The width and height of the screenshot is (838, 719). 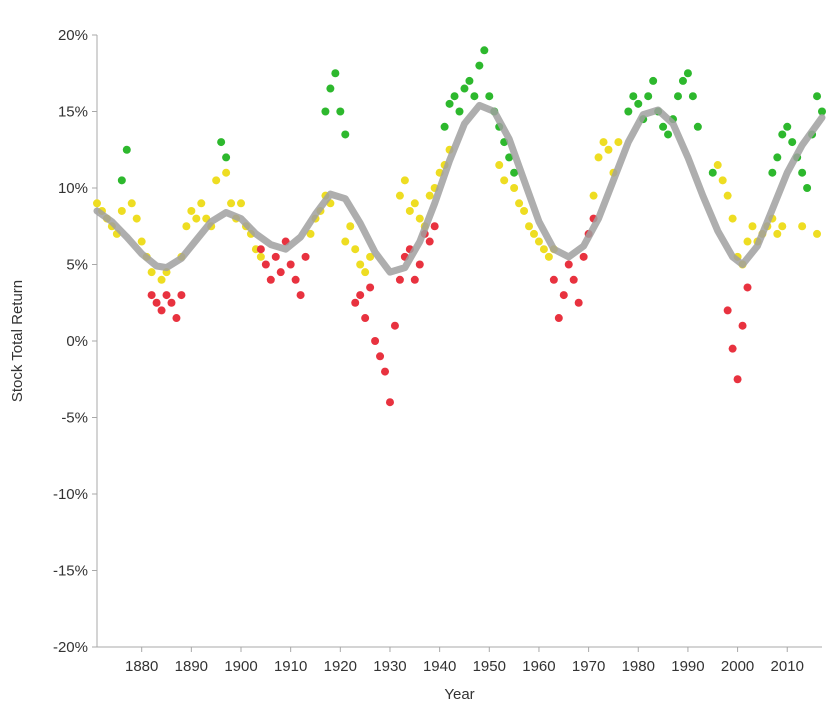 I want to click on y-tick-label: 5%, so click(x=77, y=265).